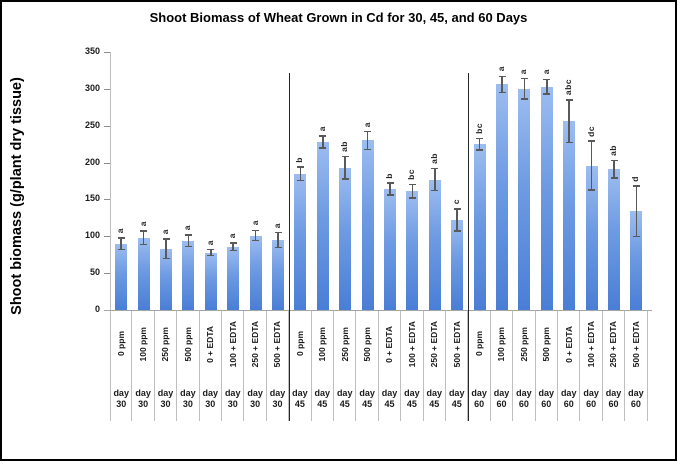 The height and width of the screenshot is (461, 677). What do you see at coordinates (299, 344) in the screenshot?
I see `x-category-label: 0 ppm` at bounding box center [299, 344].